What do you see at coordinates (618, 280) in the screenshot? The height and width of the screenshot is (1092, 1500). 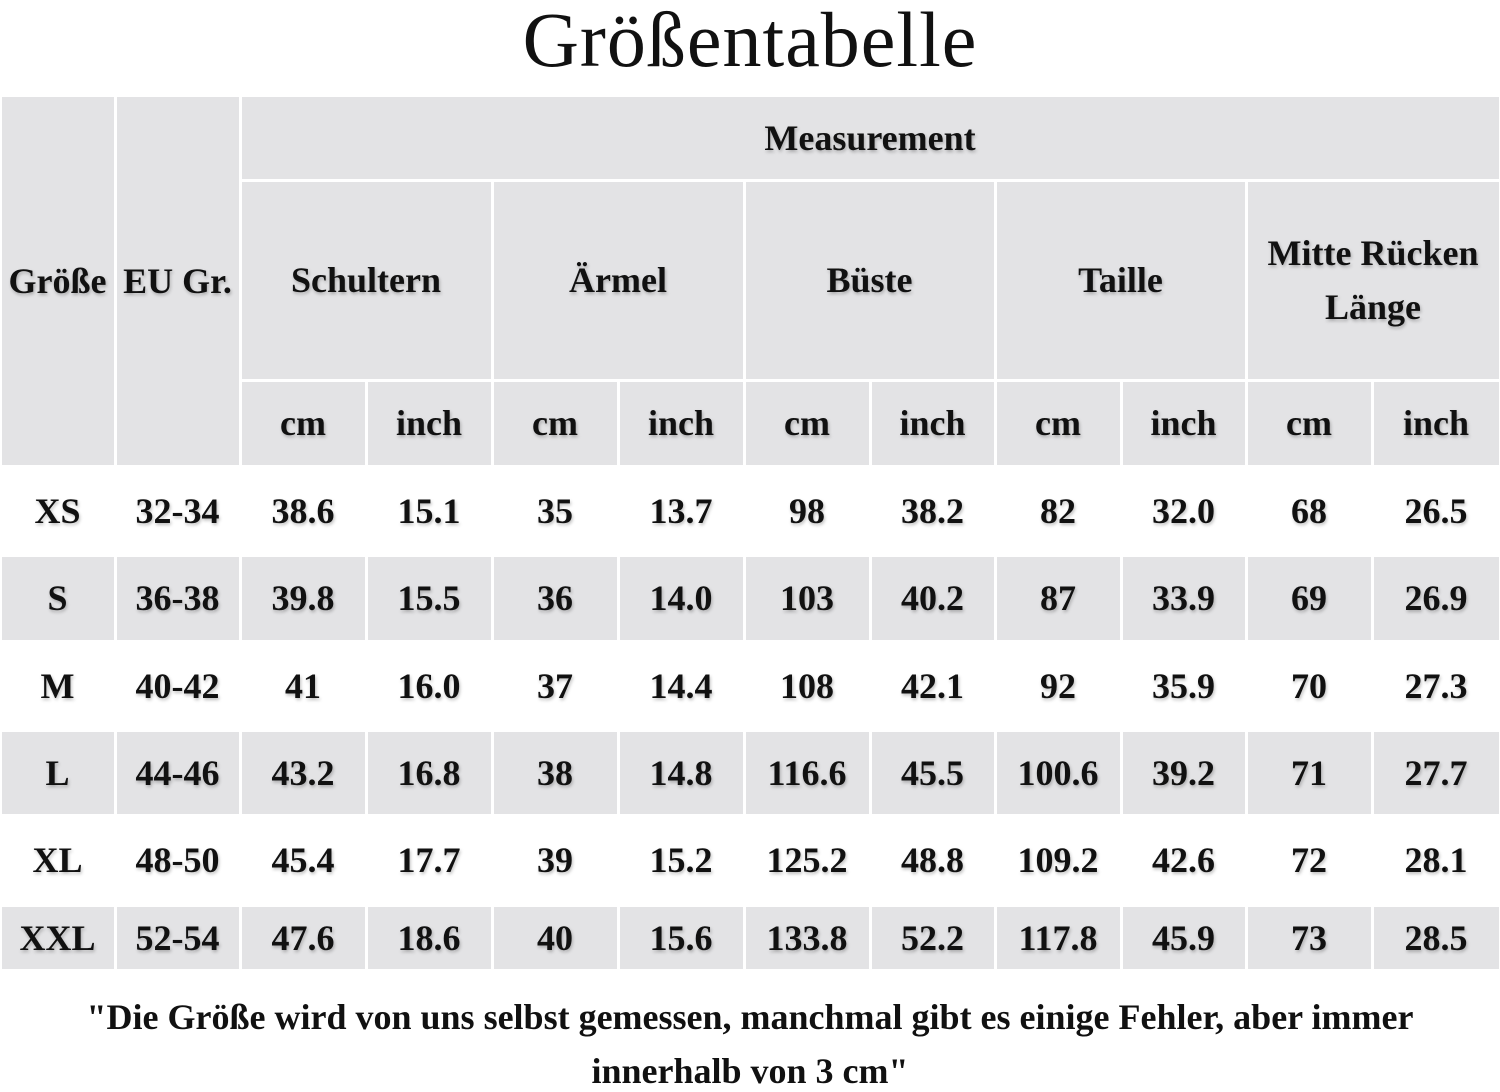 I see `group-header: Ärmel` at bounding box center [618, 280].